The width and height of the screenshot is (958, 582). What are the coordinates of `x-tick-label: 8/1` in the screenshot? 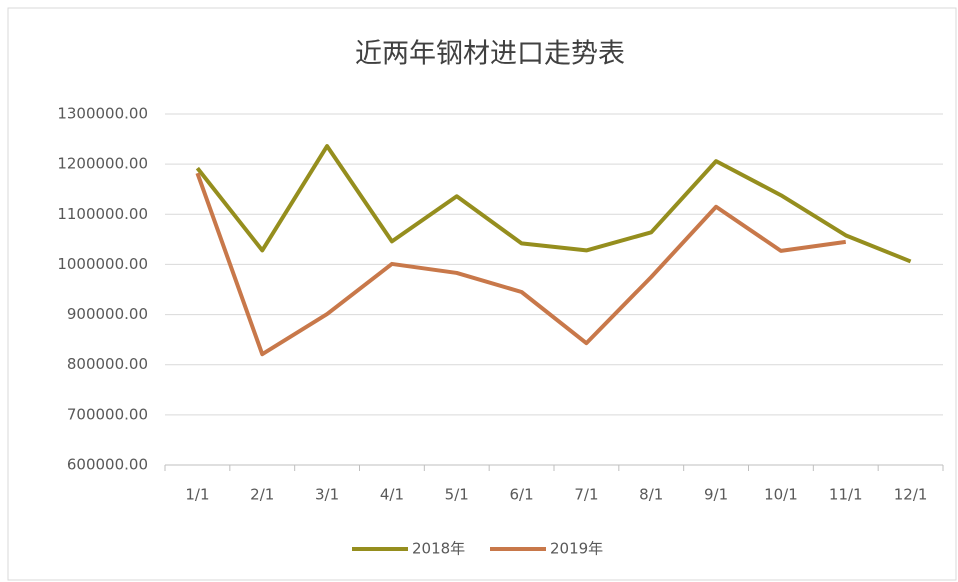 It's located at (651, 495).